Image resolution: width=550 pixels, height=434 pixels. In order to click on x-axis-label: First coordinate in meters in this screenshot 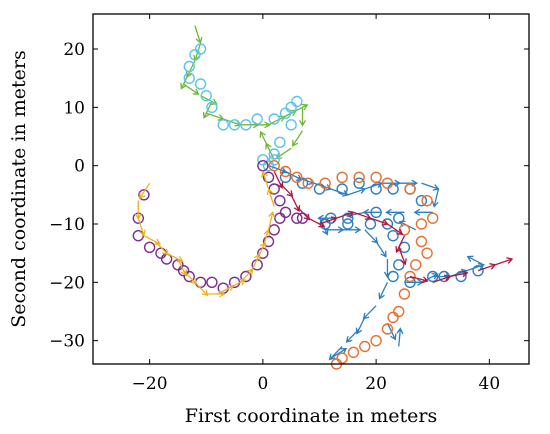, I will do `click(311, 416)`.